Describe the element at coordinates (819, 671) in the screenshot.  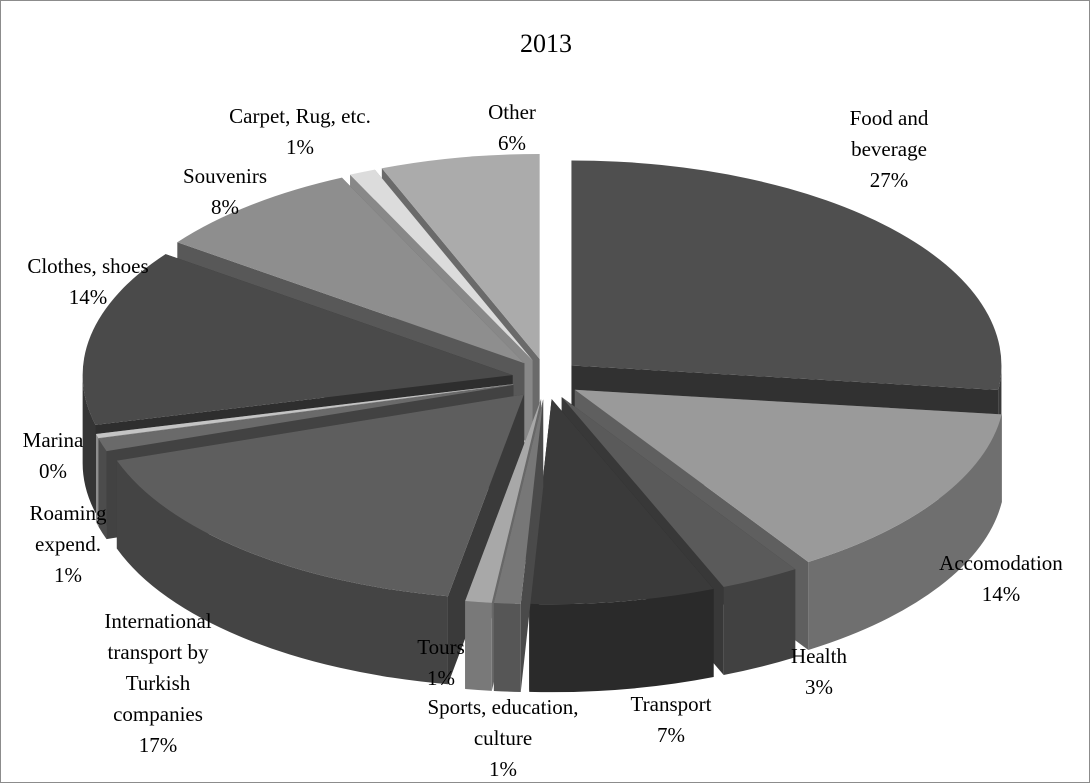
I see `label-health: Health 3%` at that location.